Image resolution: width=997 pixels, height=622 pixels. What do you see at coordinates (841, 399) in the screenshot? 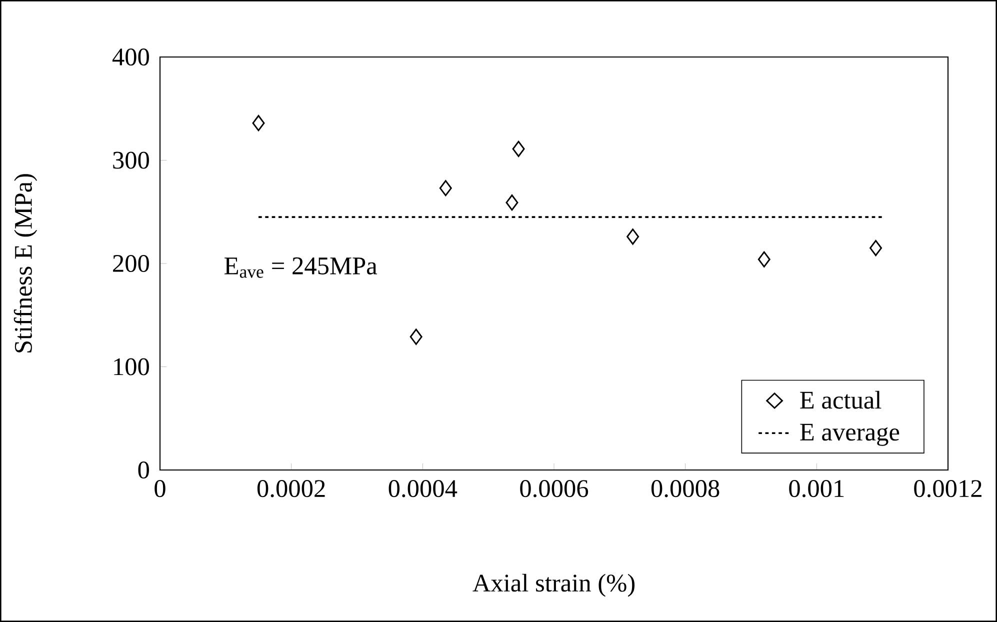
I see `legend-label: E actual` at bounding box center [841, 399].